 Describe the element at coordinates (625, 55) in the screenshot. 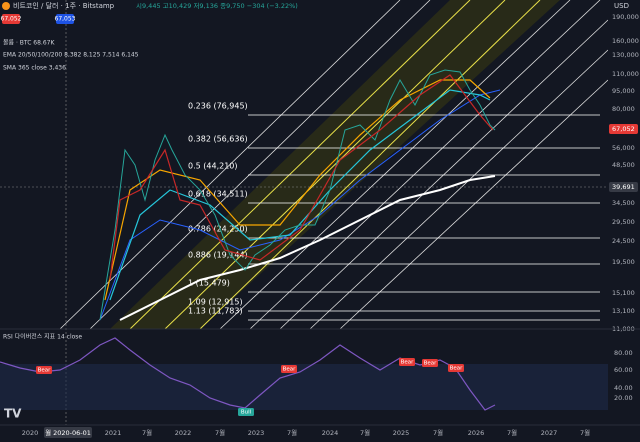

I see `price-tick-label: 130,000` at that location.